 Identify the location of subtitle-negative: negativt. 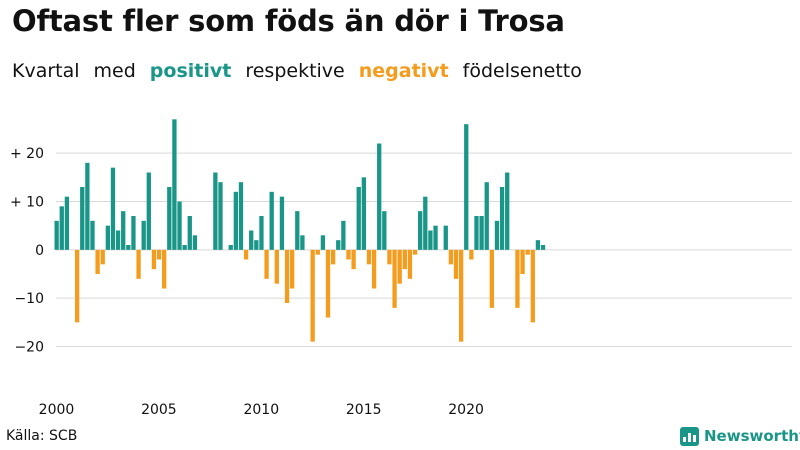
(403, 71).